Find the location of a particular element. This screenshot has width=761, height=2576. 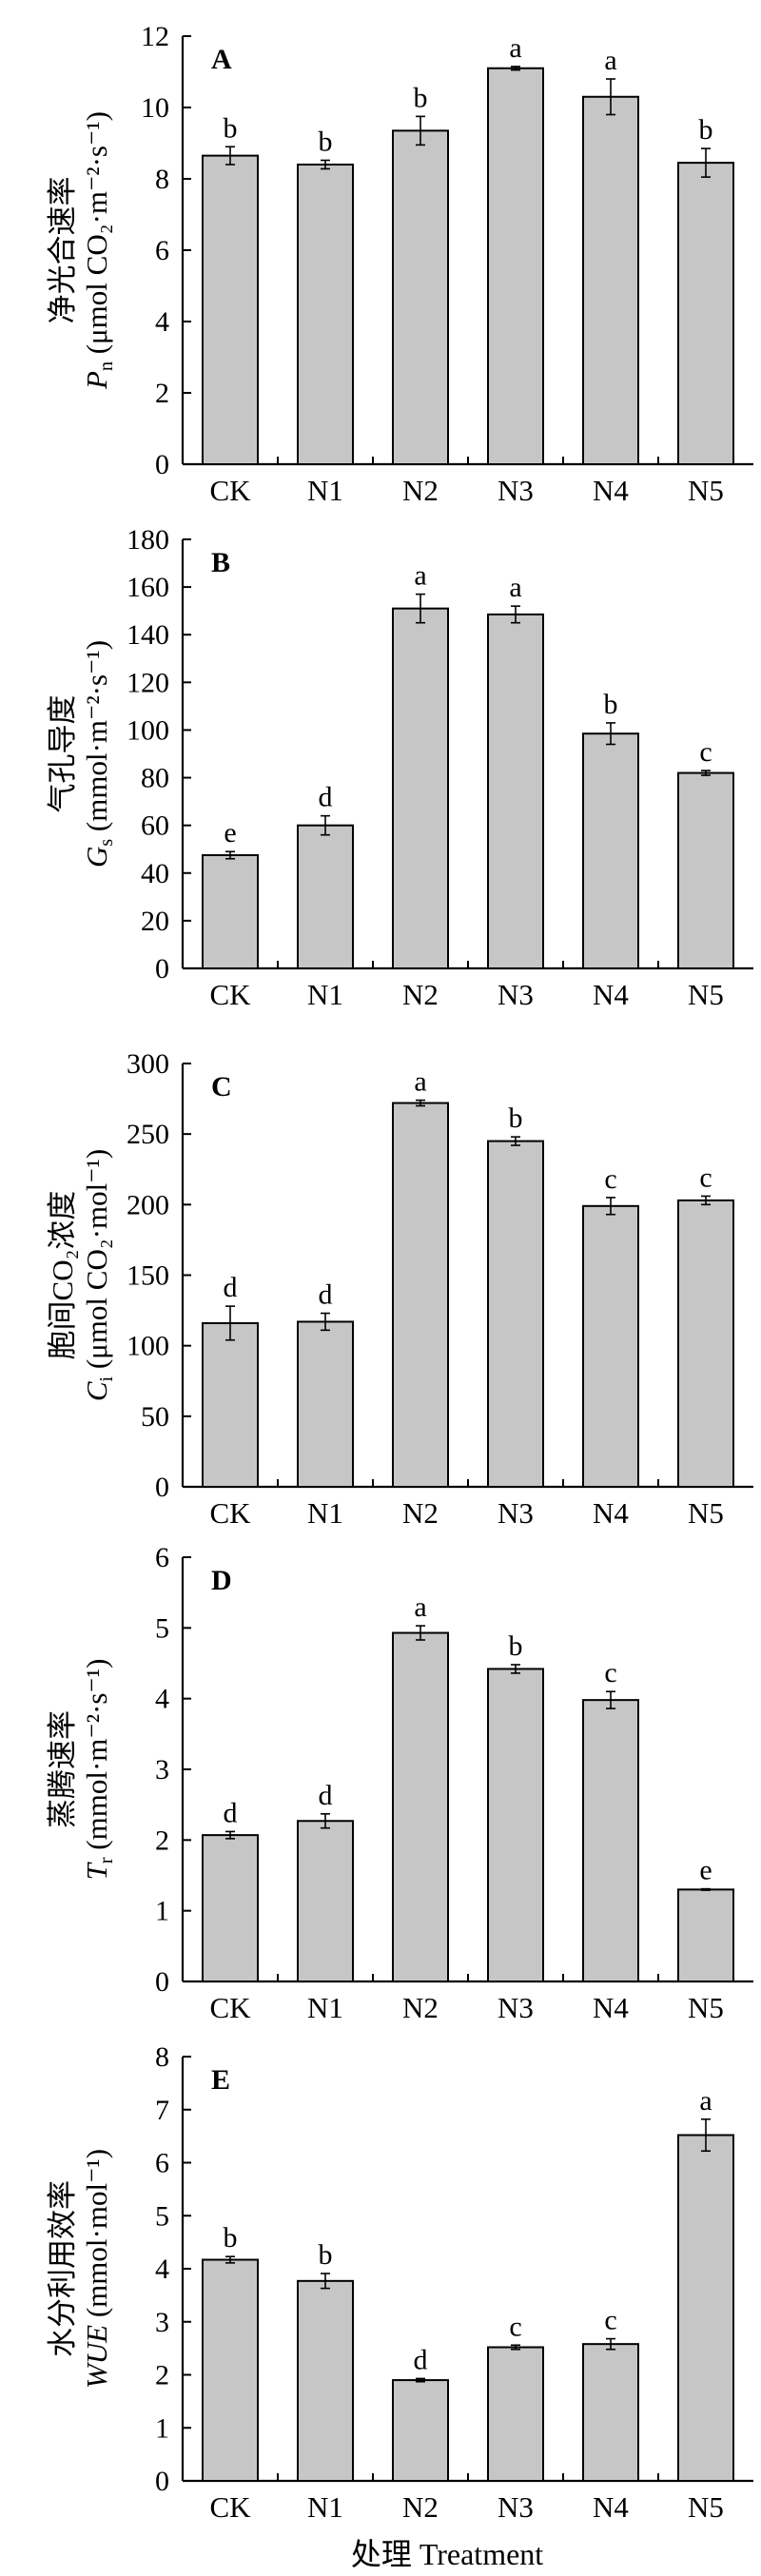

panel-d-category-label: N1 is located at coordinates (325, 2008).